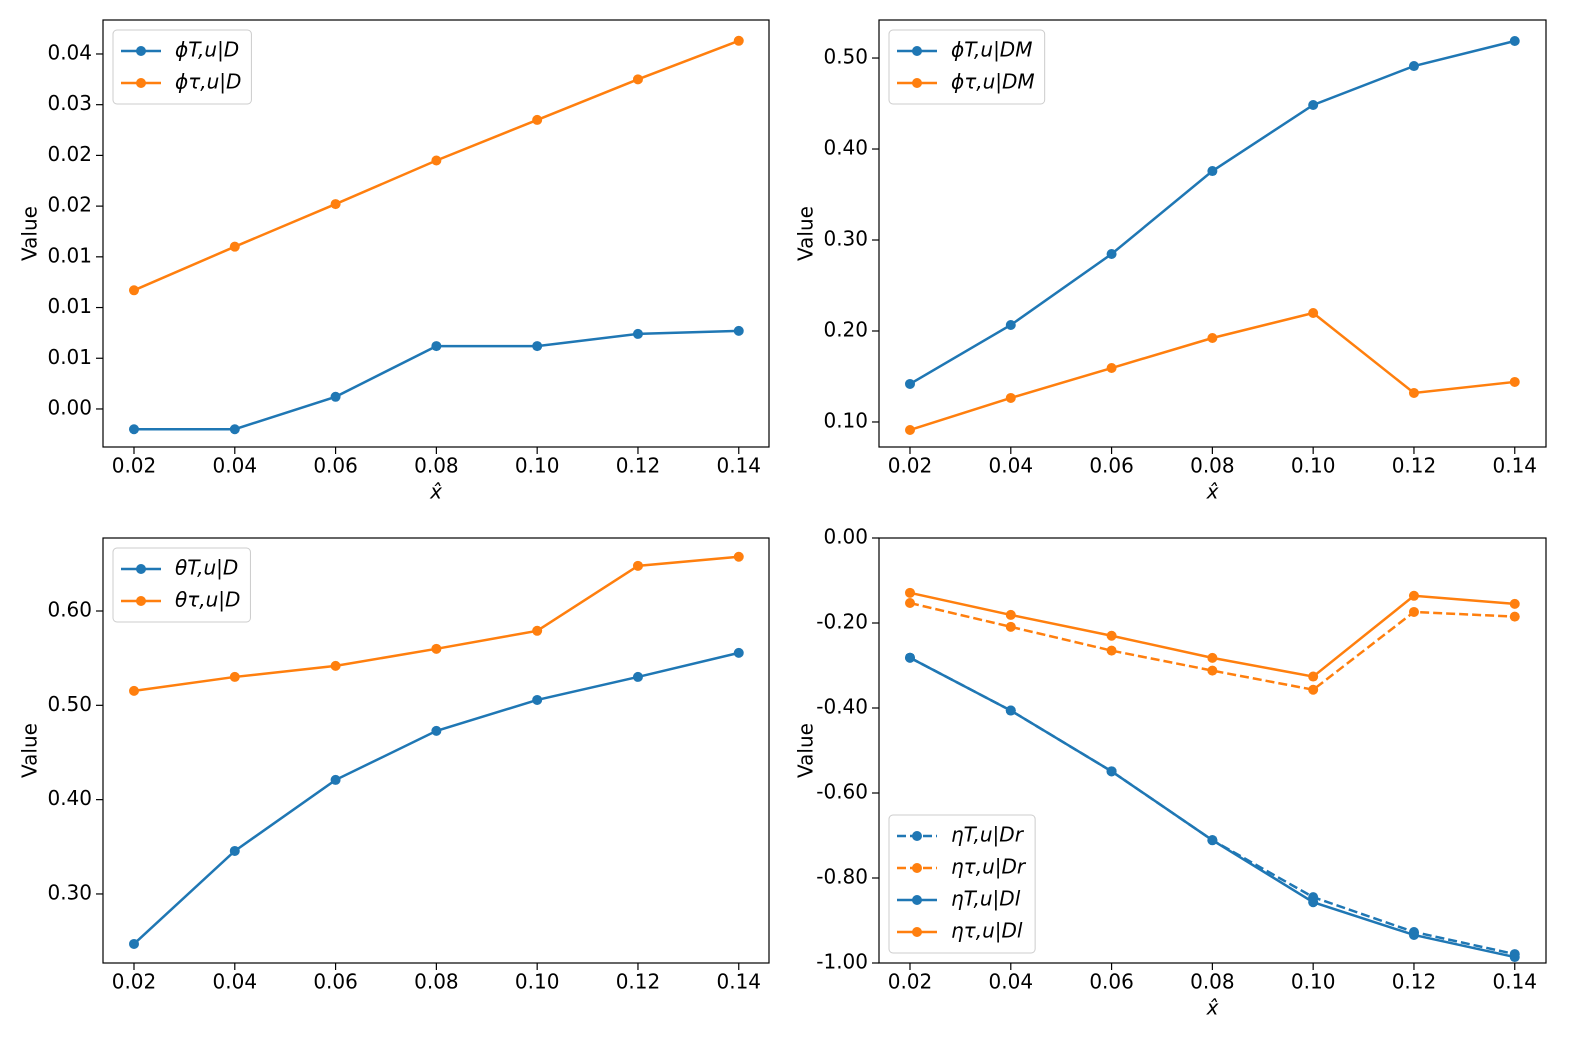 This screenshot has height=1046, width=1569. I want to click on y-tick-label: 0.60, so click(69, 610).